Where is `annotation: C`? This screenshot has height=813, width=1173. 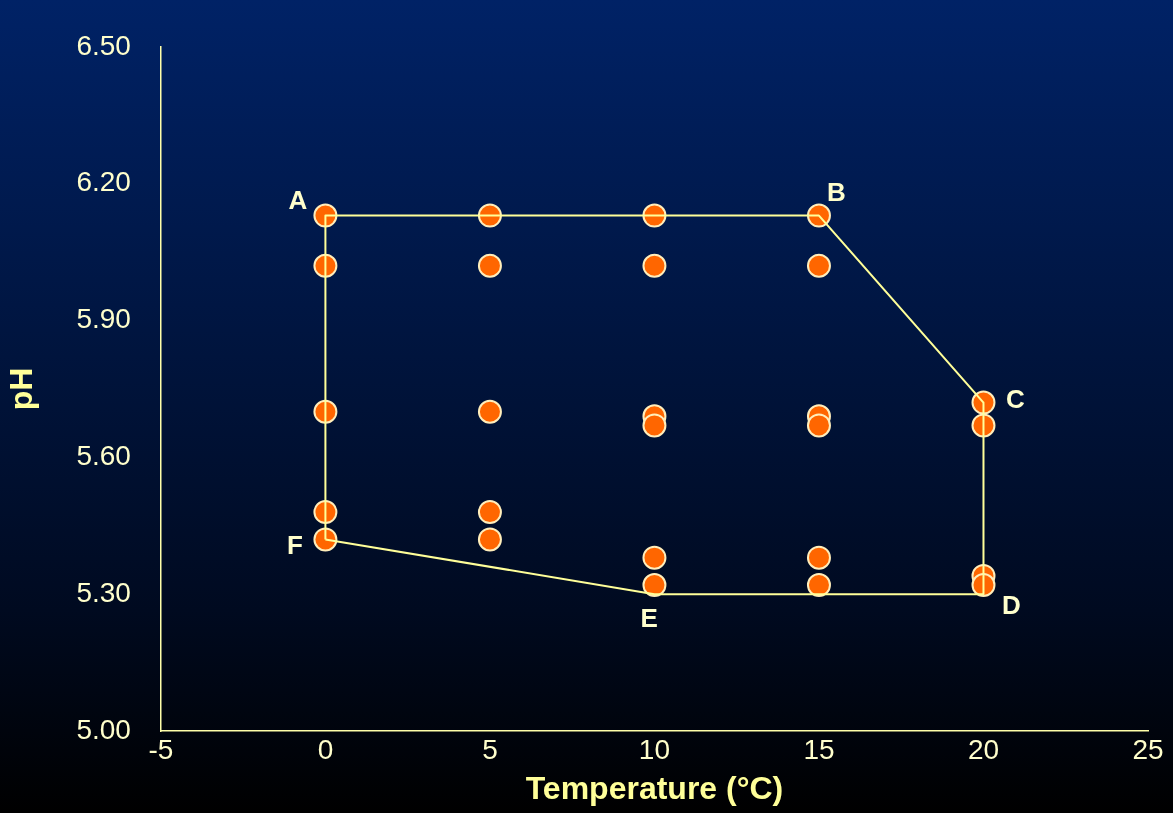
annotation: C is located at coordinates (1015, 398).